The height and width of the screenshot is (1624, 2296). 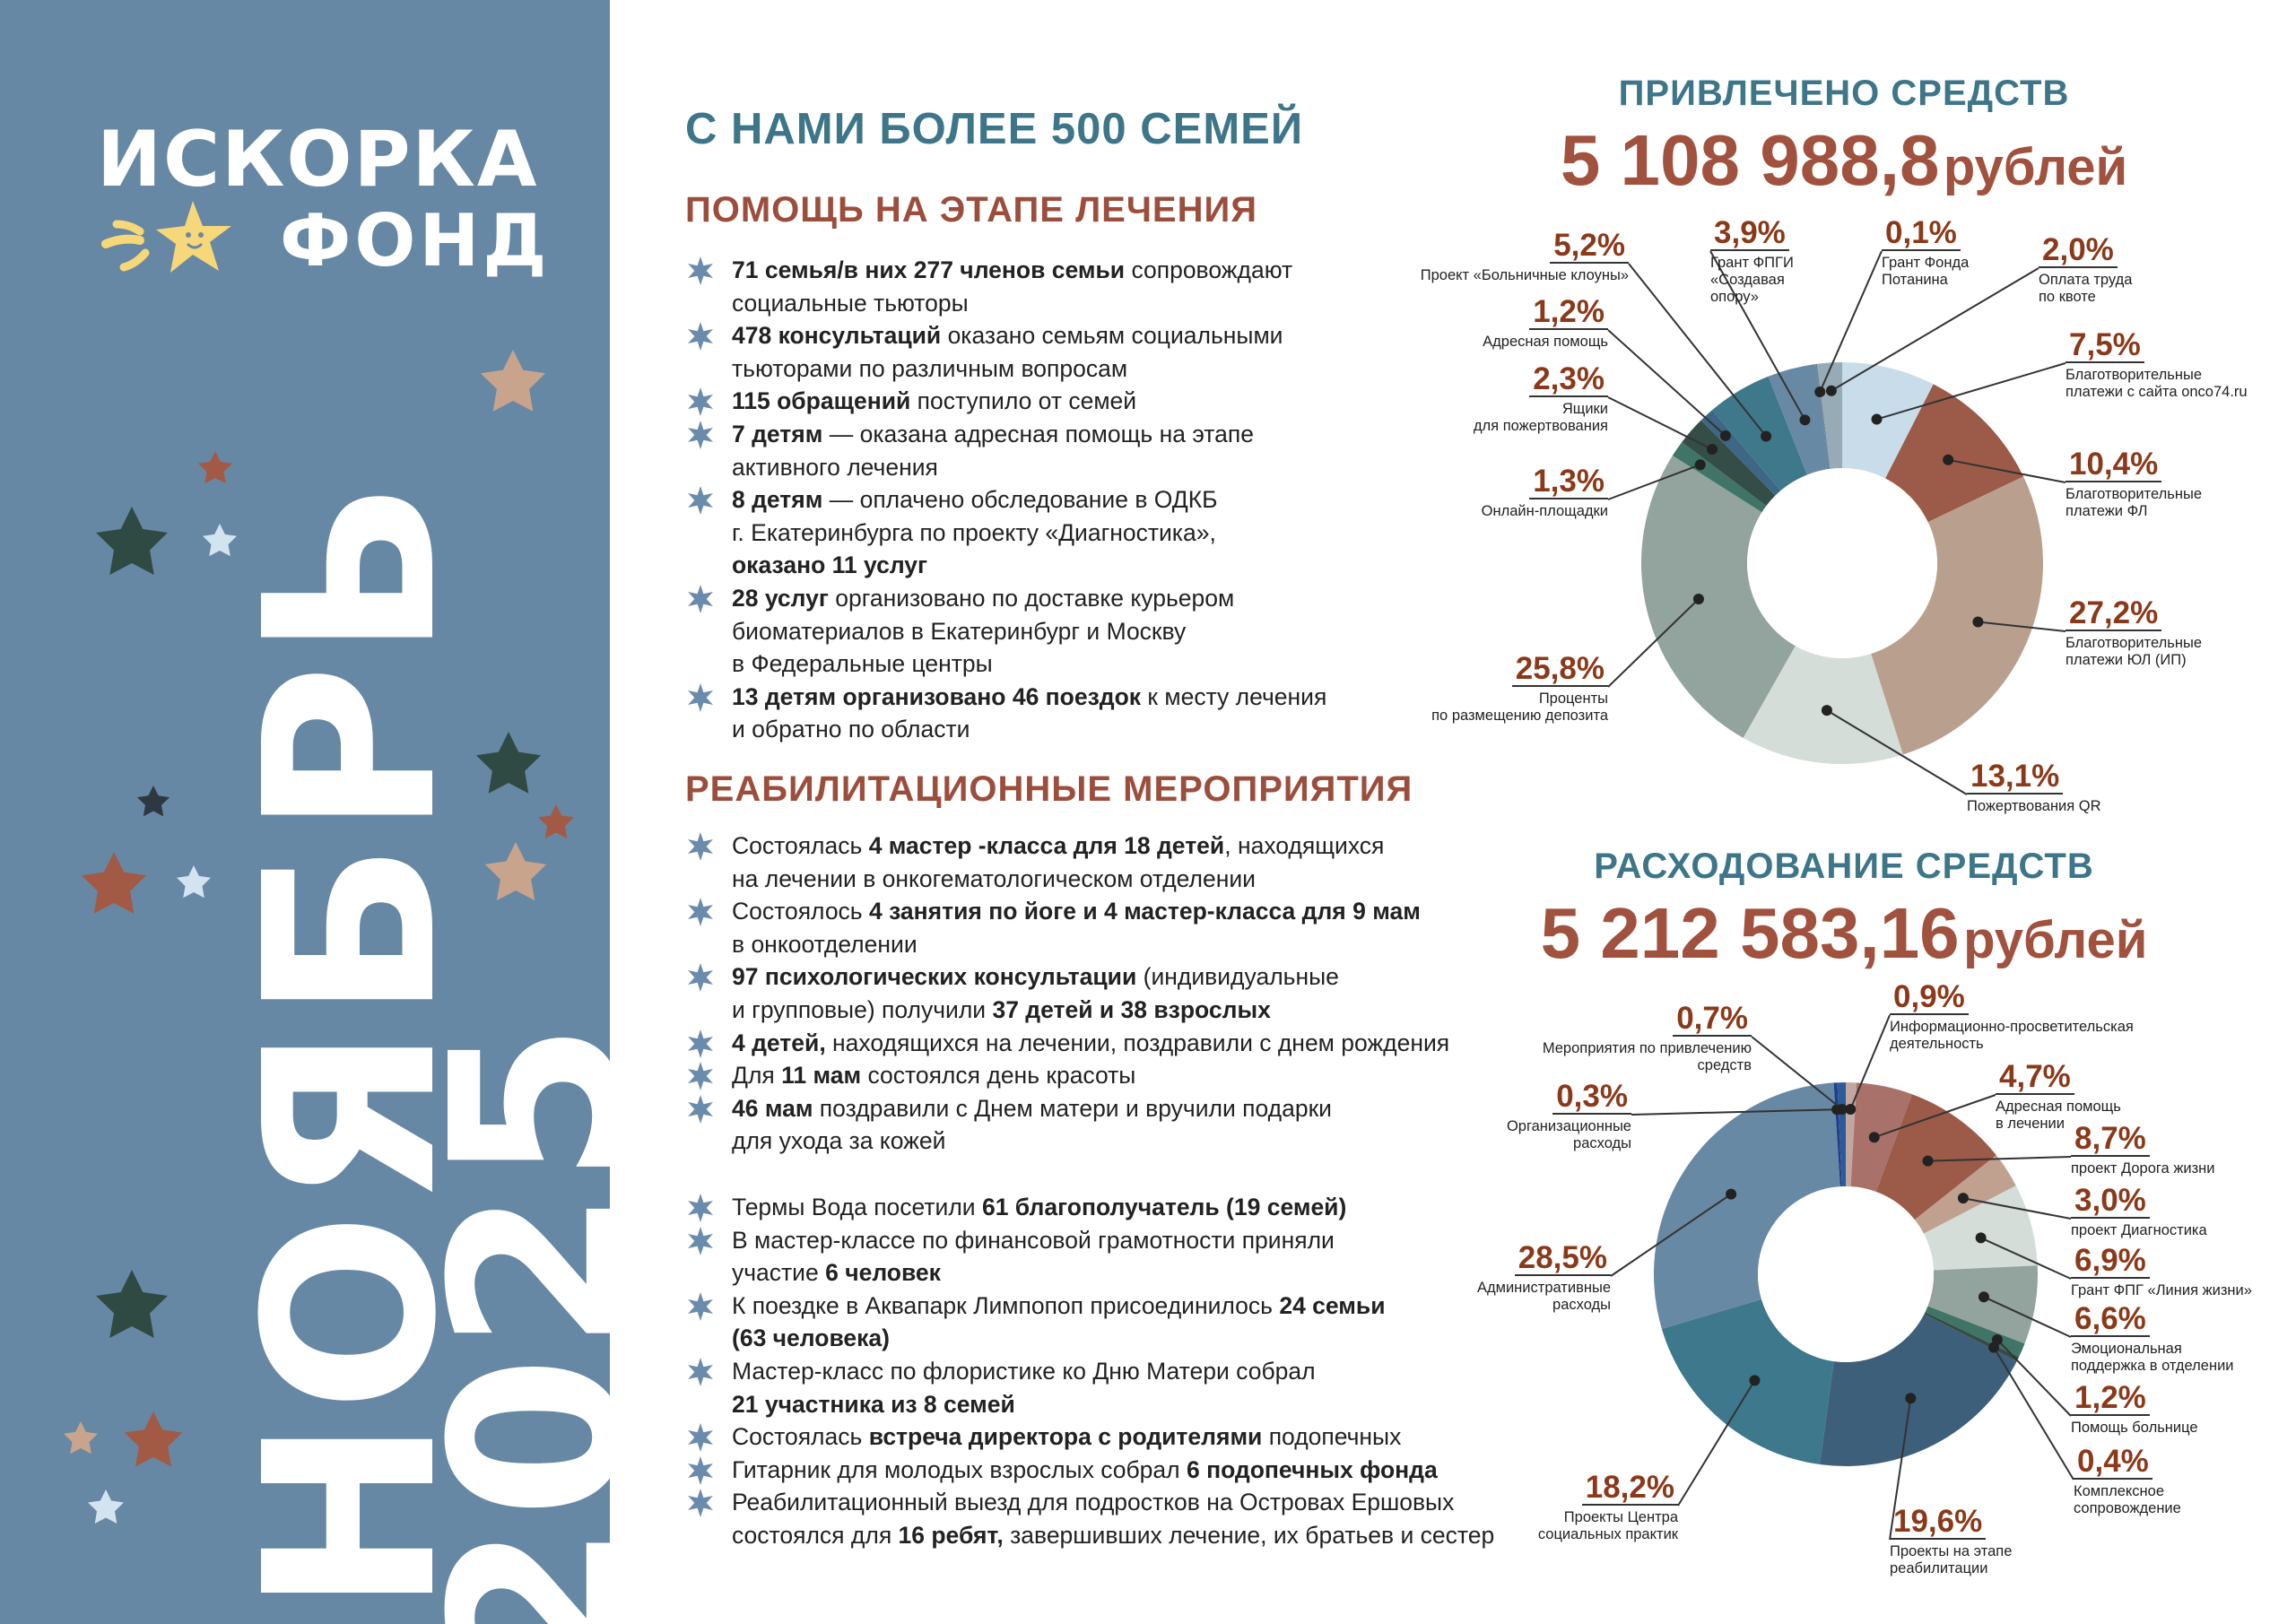 What do you see at coordinates (2142, 1150) in the screenshot?
I see `slice-label: 8,7% проект Дорога жизни` at bounding box center [2142, 1150].